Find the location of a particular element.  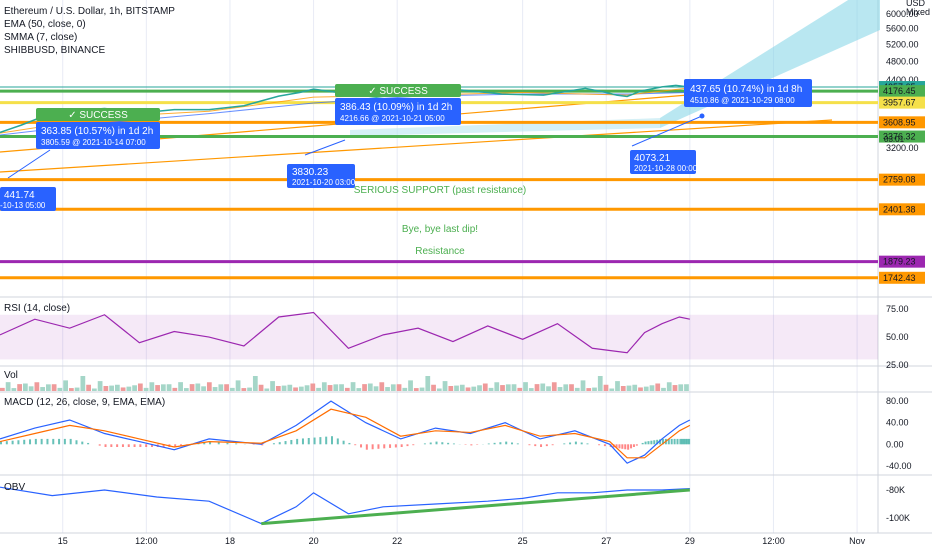

macd-line is located at coordinates (345, 432).